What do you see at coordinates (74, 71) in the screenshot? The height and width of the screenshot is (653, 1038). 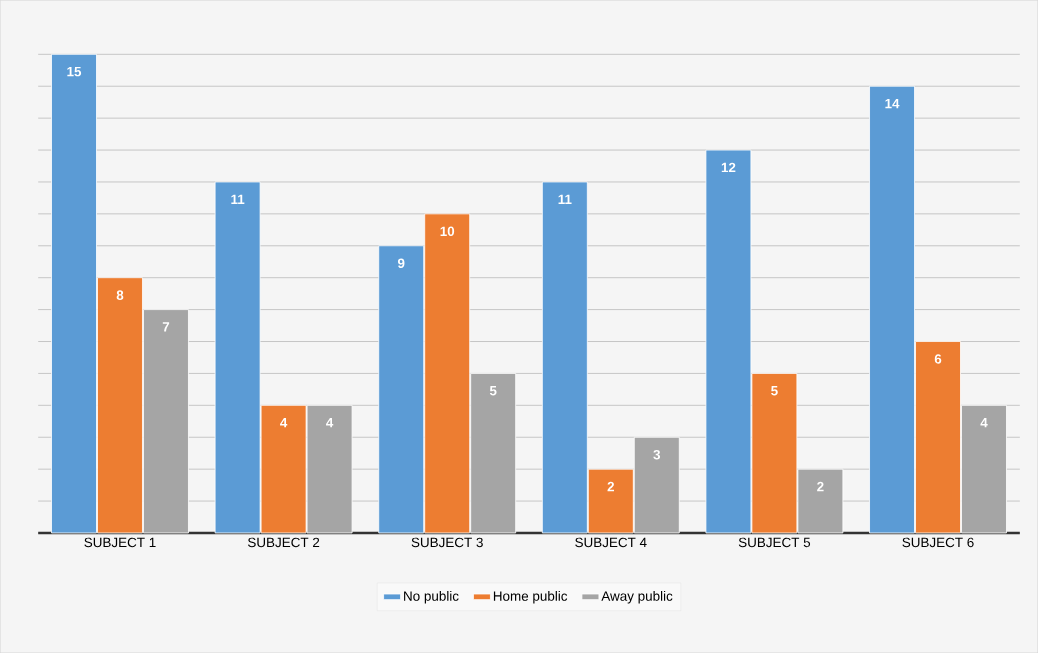 I see `data-label: 15` at bounding box center [74, 71].